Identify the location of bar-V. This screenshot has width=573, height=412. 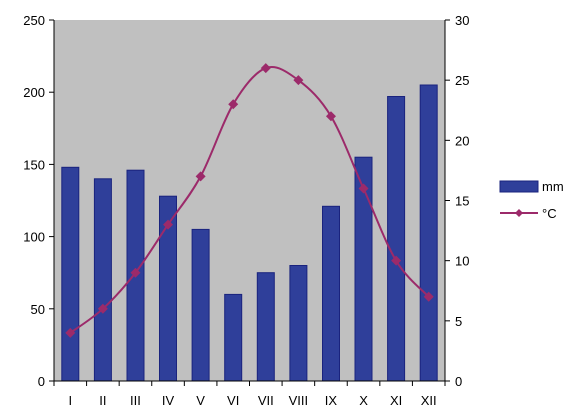
(200, 305).